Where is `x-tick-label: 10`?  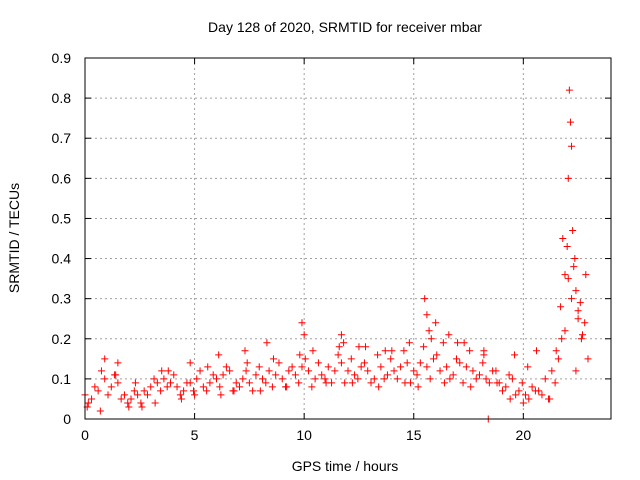
x-tick-label: 10 is located at coordinates (304, 435).